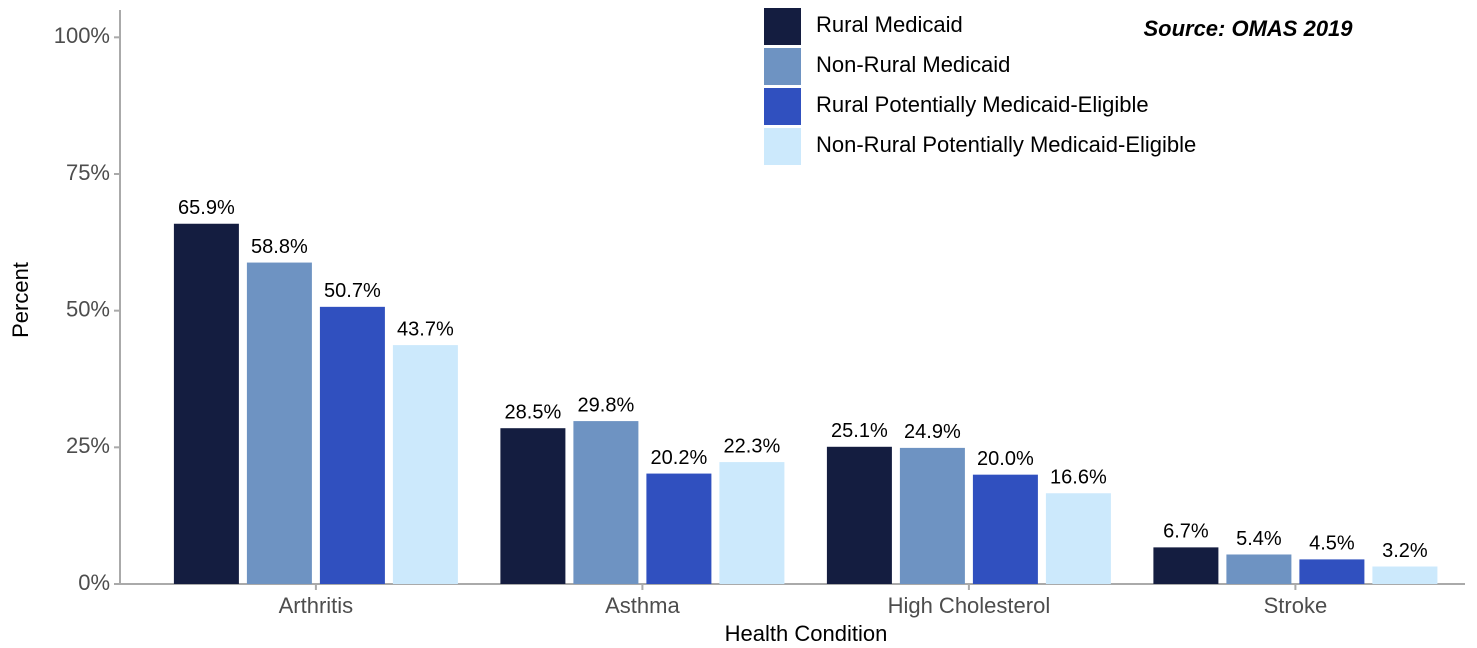  Describe the element at coordinates (642, 605) in the screenshot. I see `x-tick-label: Asthma` at that location.